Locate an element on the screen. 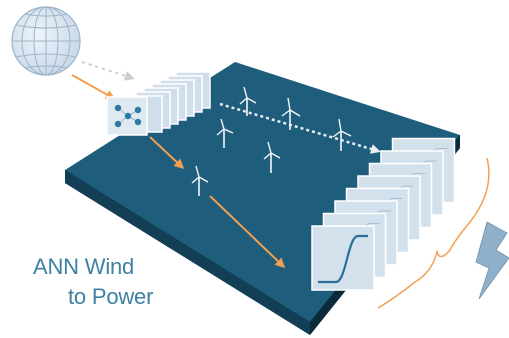 This screenshot has height=338, width=509. farm-to-output-arrow is located at coordinates (247, 232).